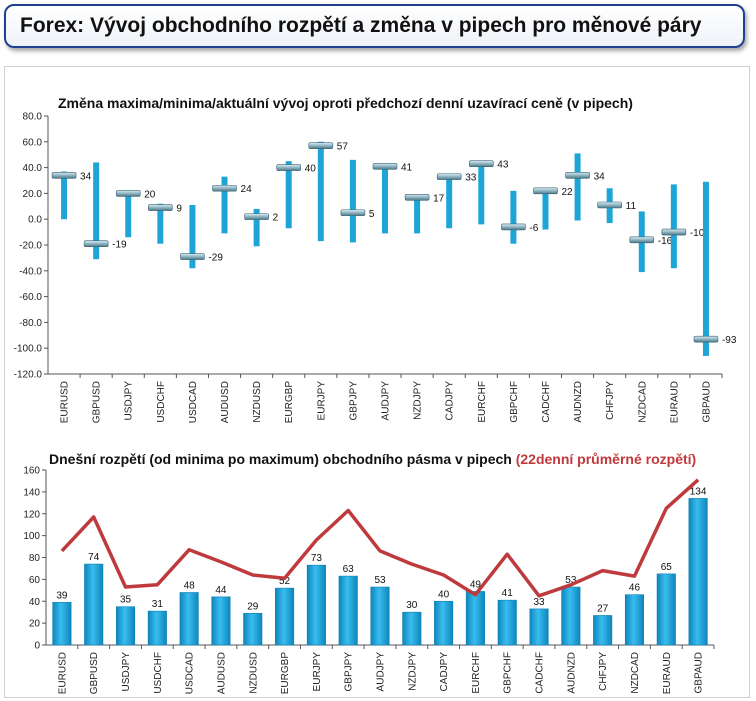 The height and width of the screenshot is (701, 756). I want to click on range-data-label: 11, so click(631, 206).